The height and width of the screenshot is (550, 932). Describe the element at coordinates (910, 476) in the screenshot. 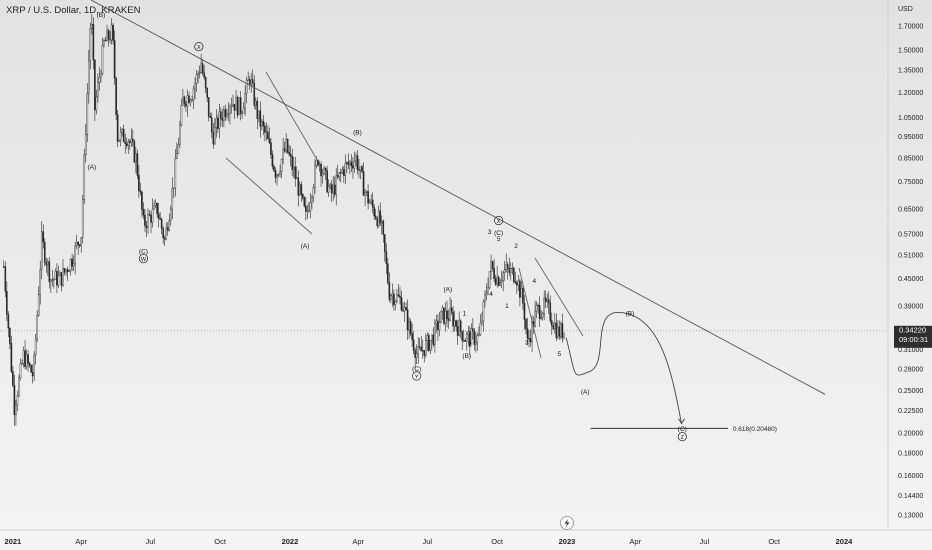

I see `price-tick-label: 0.16000` at that location.